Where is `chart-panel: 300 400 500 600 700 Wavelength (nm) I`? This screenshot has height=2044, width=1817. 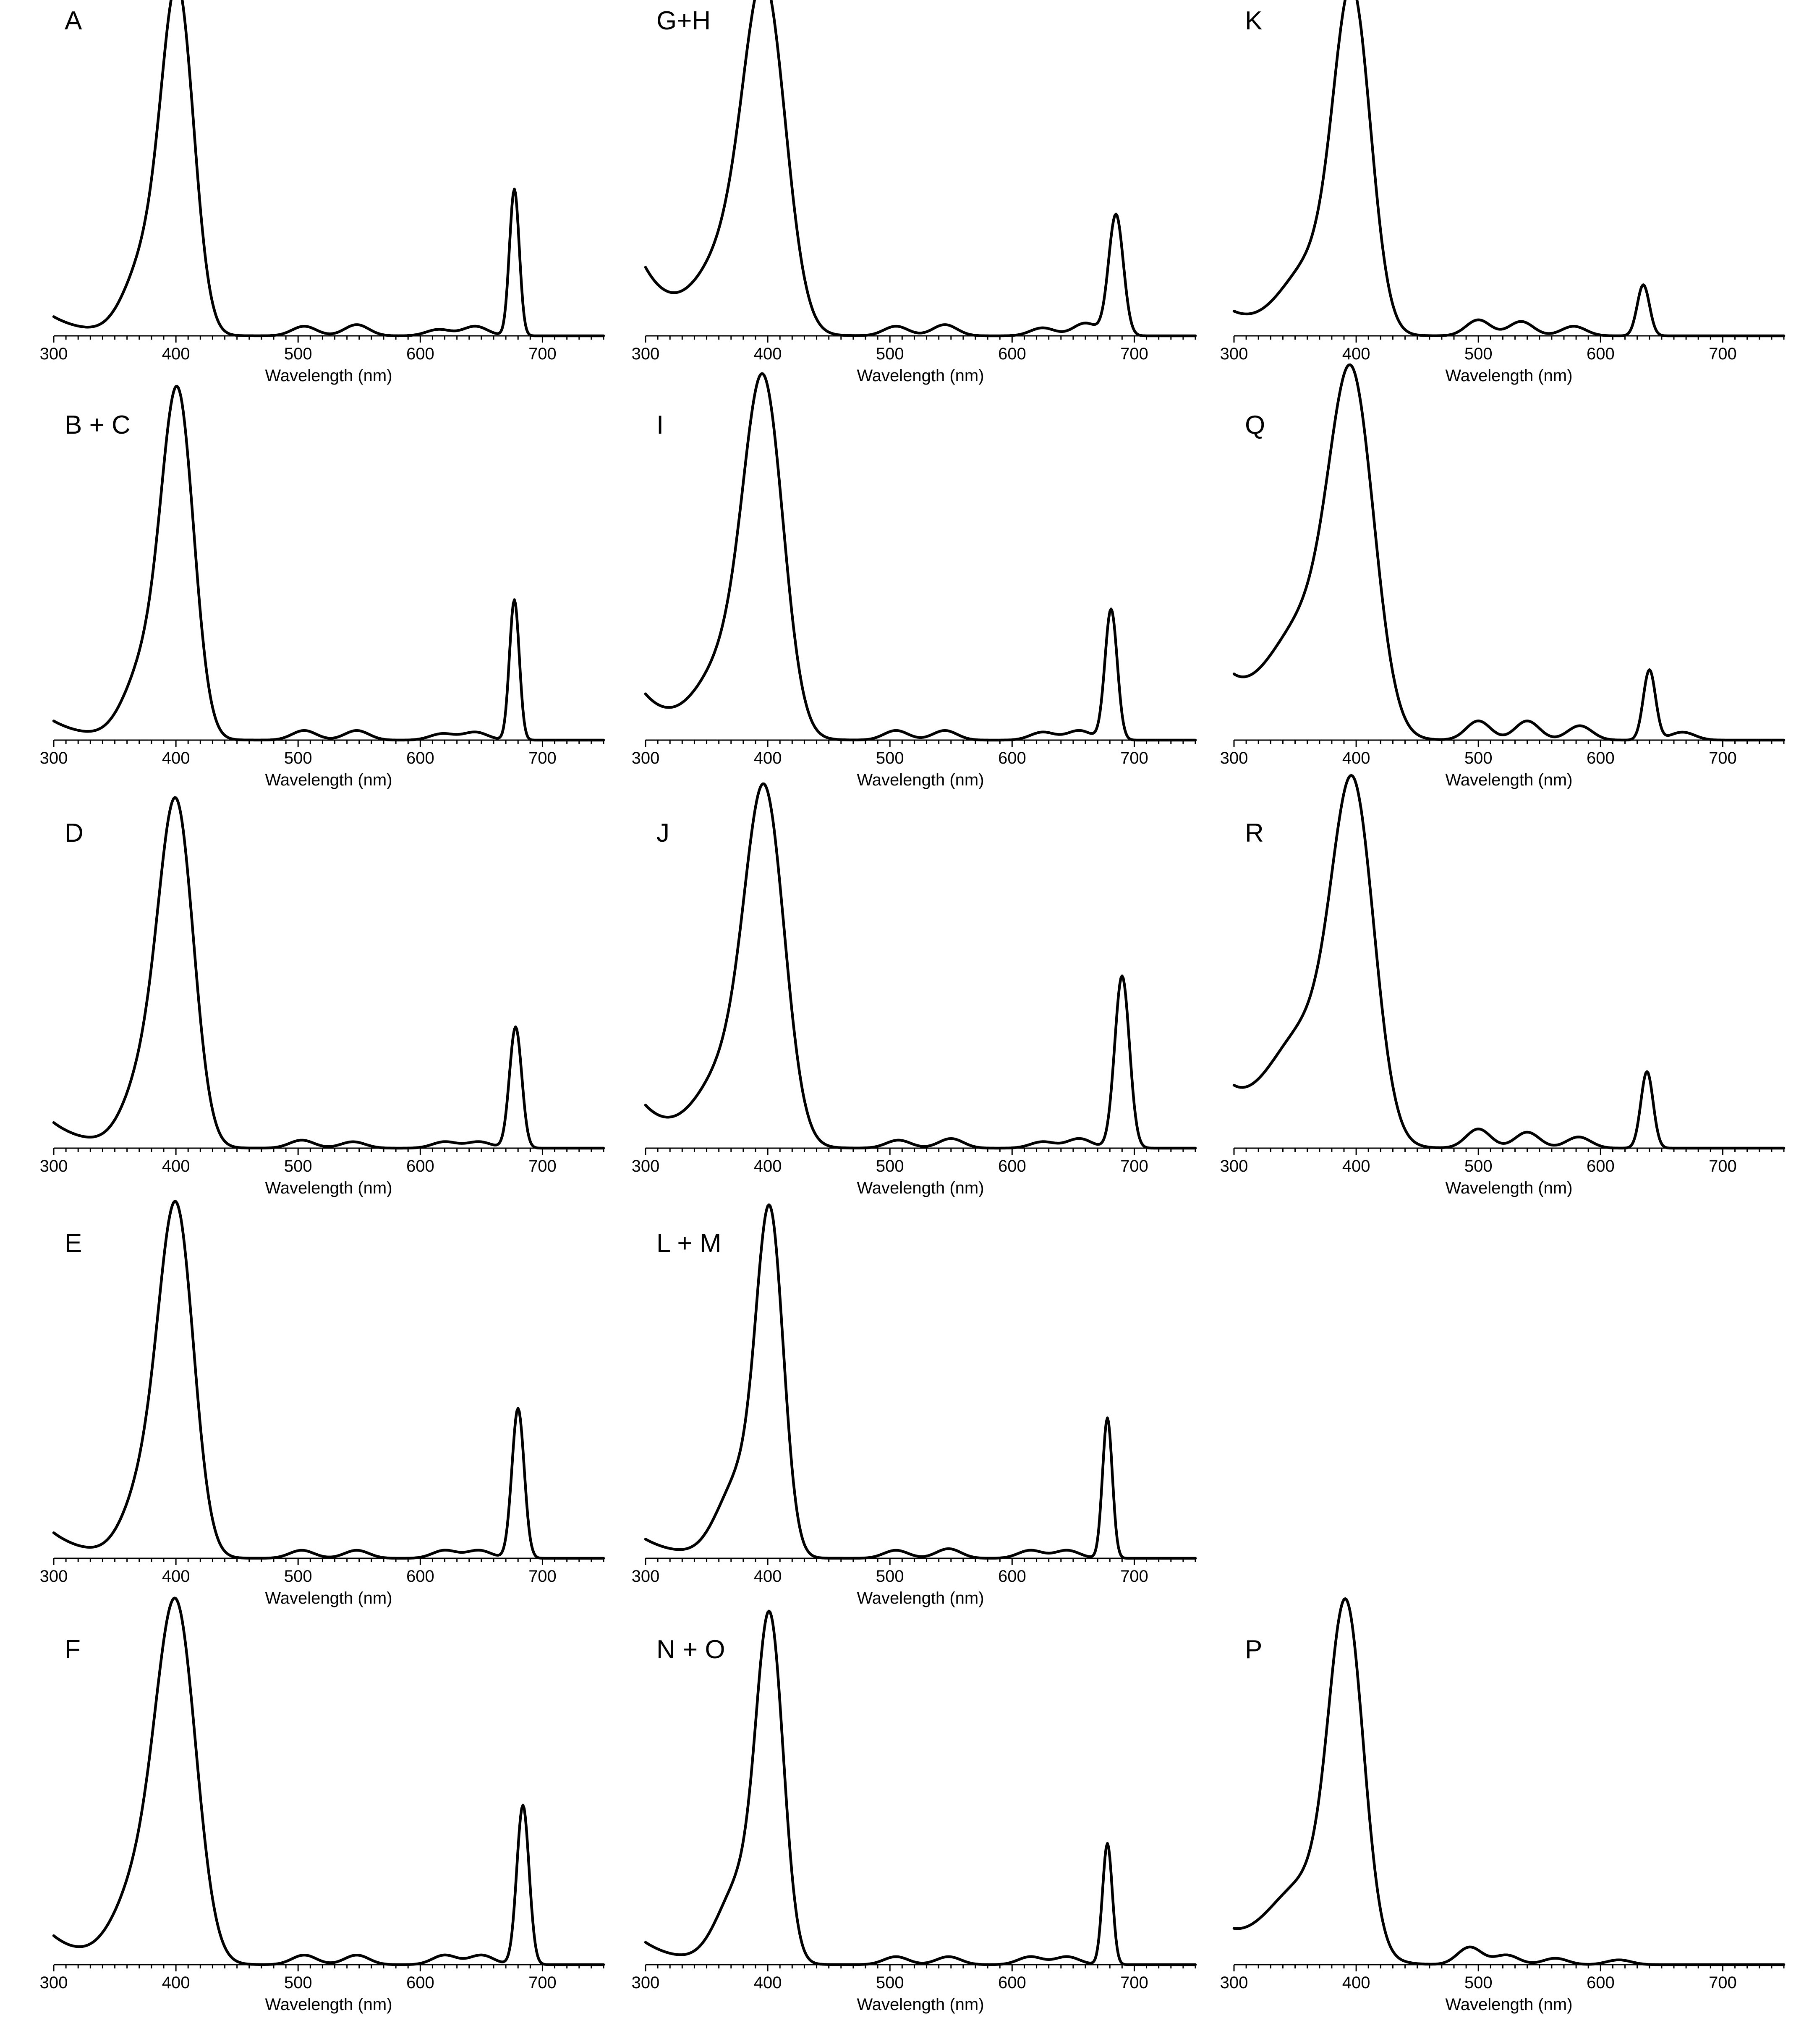 chart-panel: 300 400 500 600 700 Wavelength (nm) I is located at coordinates (914, 580).